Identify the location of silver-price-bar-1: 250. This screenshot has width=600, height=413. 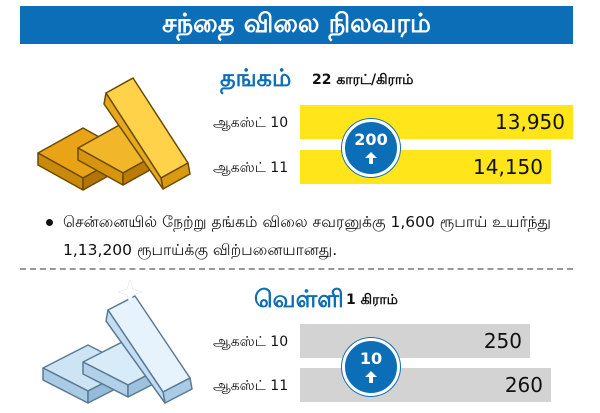
(415, 341).